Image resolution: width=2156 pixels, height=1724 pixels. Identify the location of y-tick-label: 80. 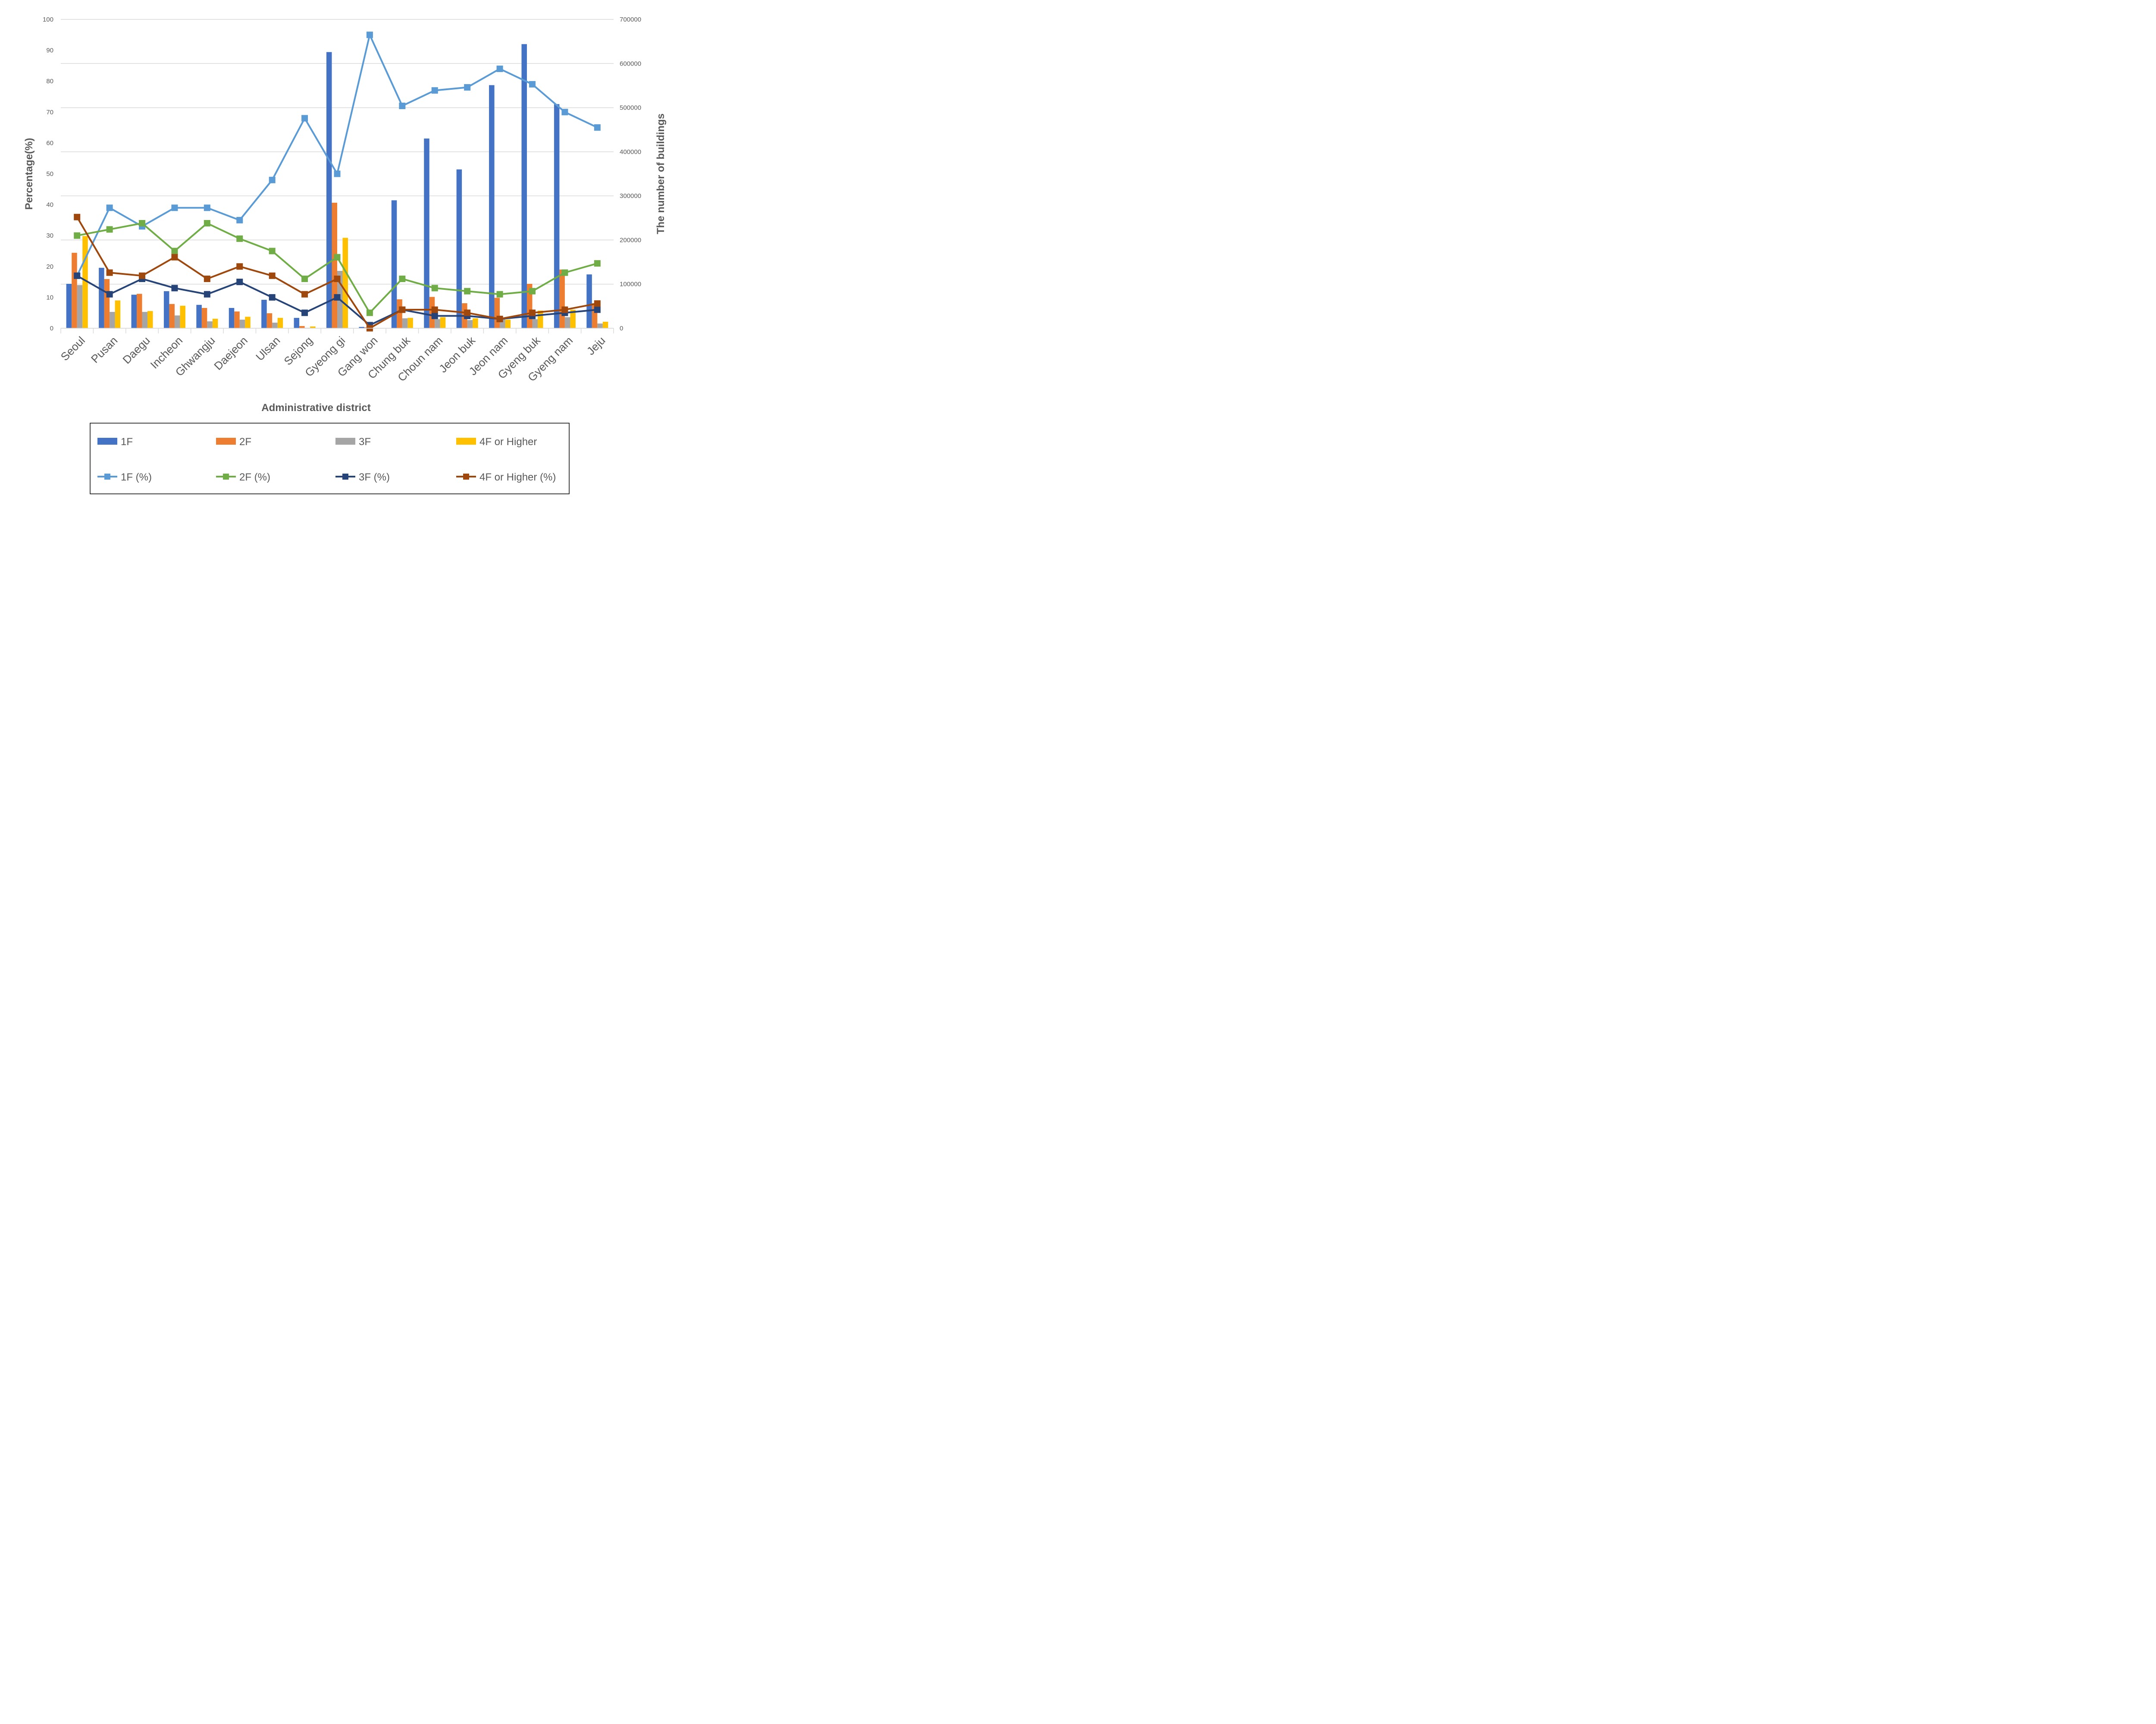
(49, 82).